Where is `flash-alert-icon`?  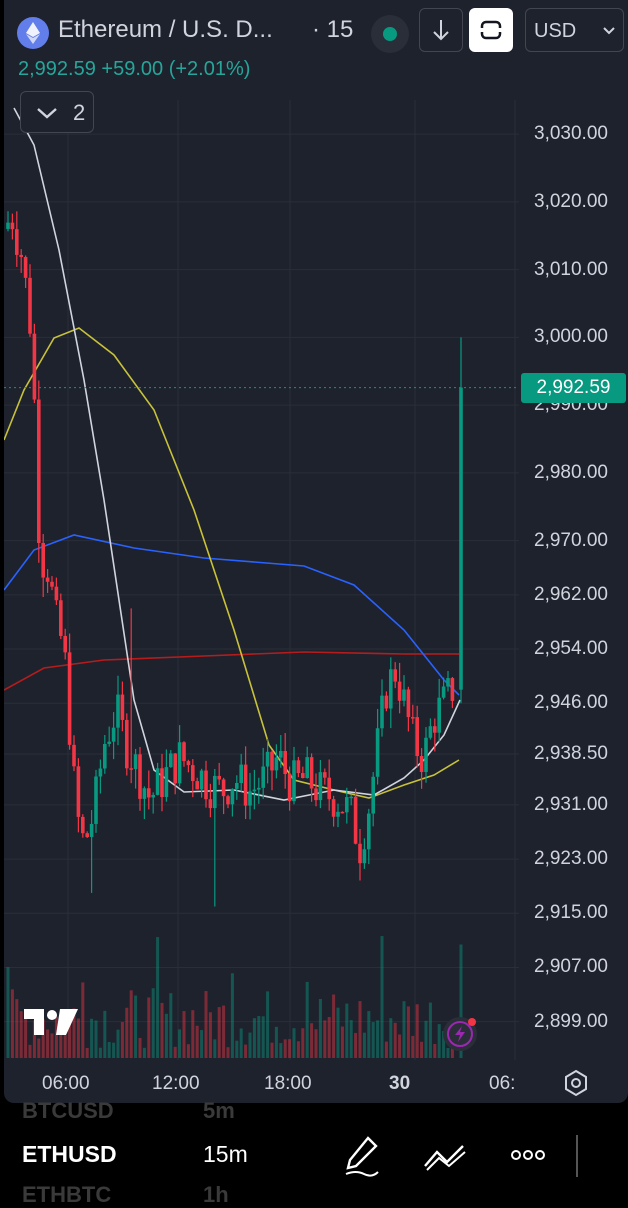
flash-alert-icon is located at coordinates (460, 1034).